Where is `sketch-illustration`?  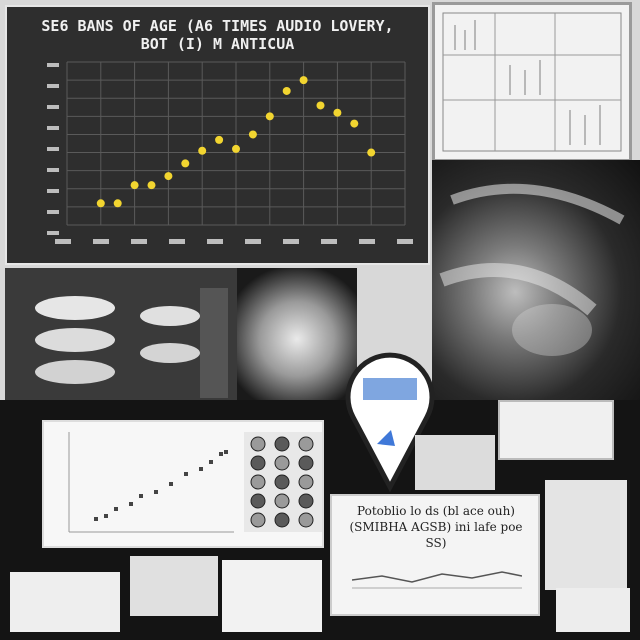
sketch-illustration is located at coordinates (532, 82).